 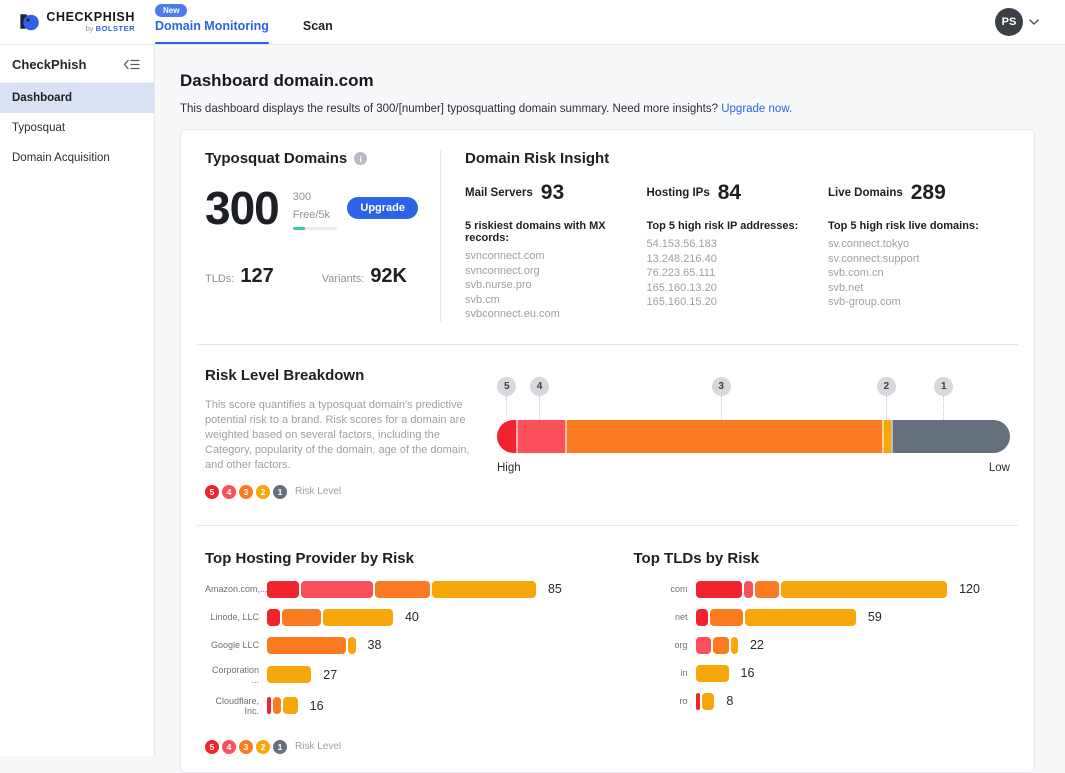 I want to click on bar-value: 59, so click(x=875, y=617).